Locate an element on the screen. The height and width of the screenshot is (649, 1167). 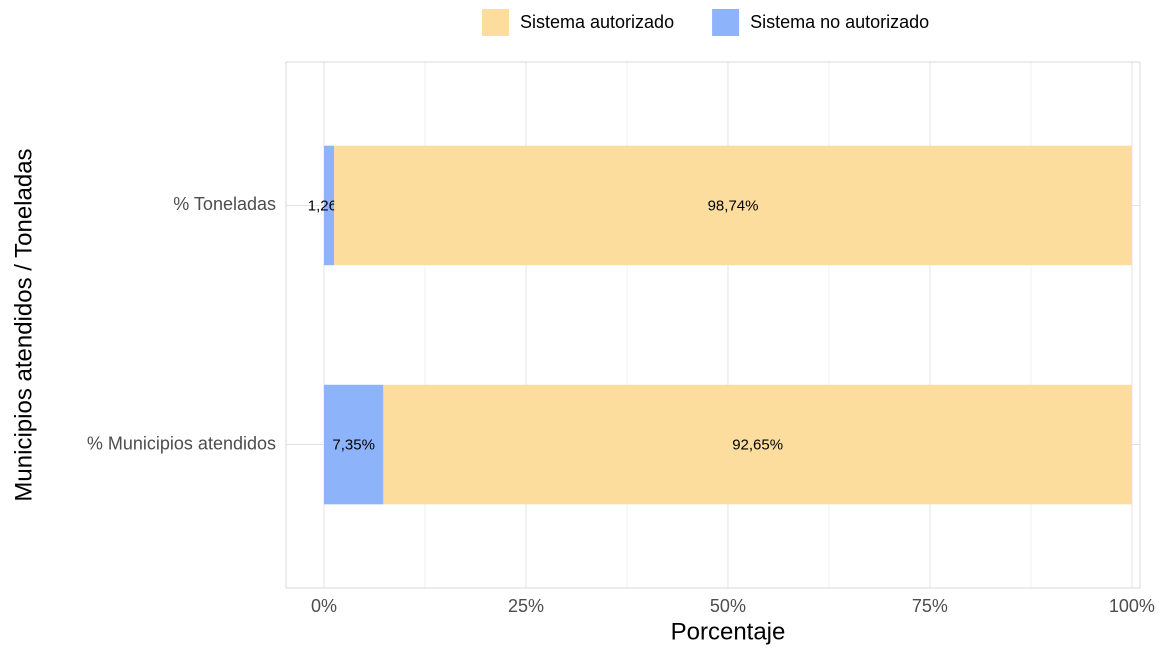
legend-label: Sistema autorizado is located at coordinates (597, 22).